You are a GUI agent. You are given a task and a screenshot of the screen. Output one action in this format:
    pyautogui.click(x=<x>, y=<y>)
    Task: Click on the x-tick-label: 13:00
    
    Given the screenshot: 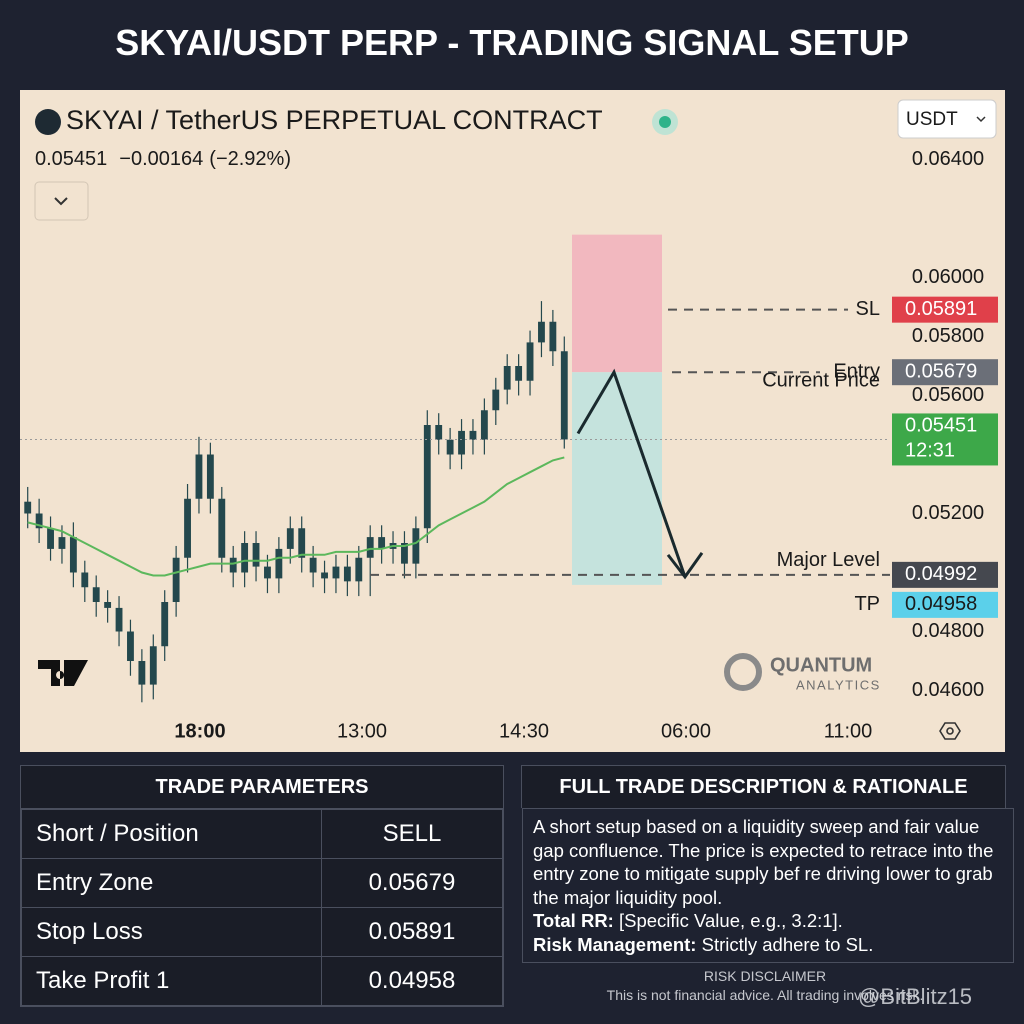 What is the action you would take?
    pyautogui.click(x=362, y=731)
    